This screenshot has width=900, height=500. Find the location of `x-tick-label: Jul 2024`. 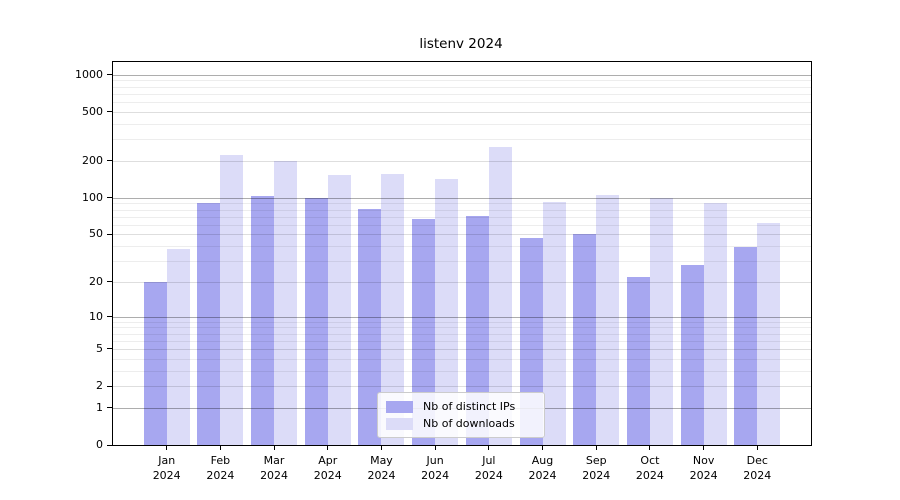

x-tick-label: Jul 2024 is located at coordinates (488, 468).